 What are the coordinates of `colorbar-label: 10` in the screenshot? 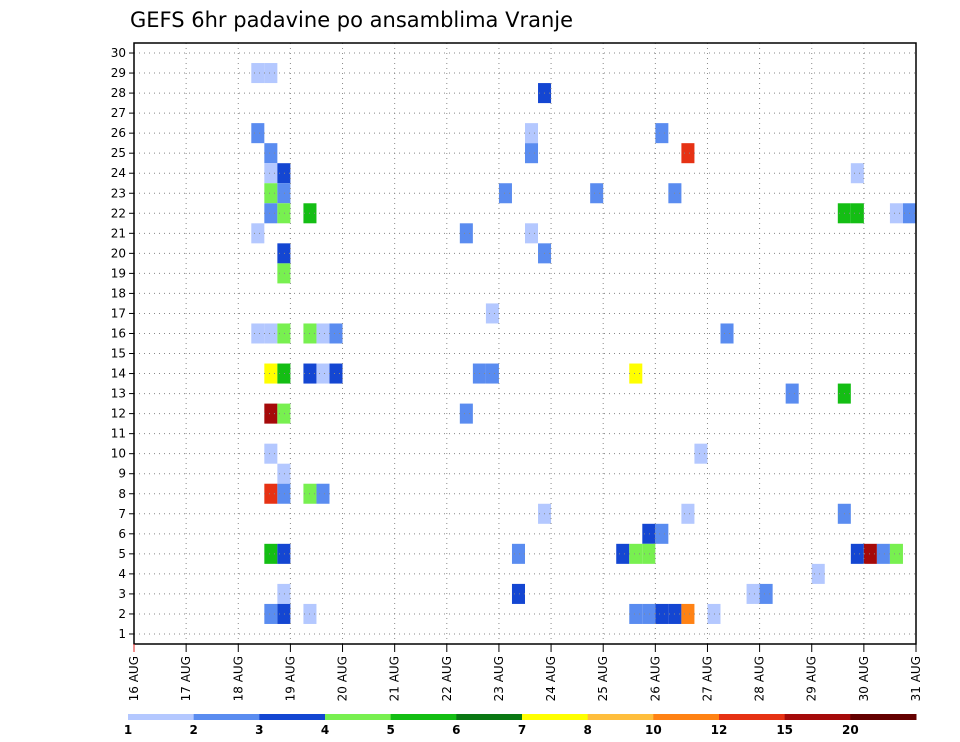 It's located at (653, 730).